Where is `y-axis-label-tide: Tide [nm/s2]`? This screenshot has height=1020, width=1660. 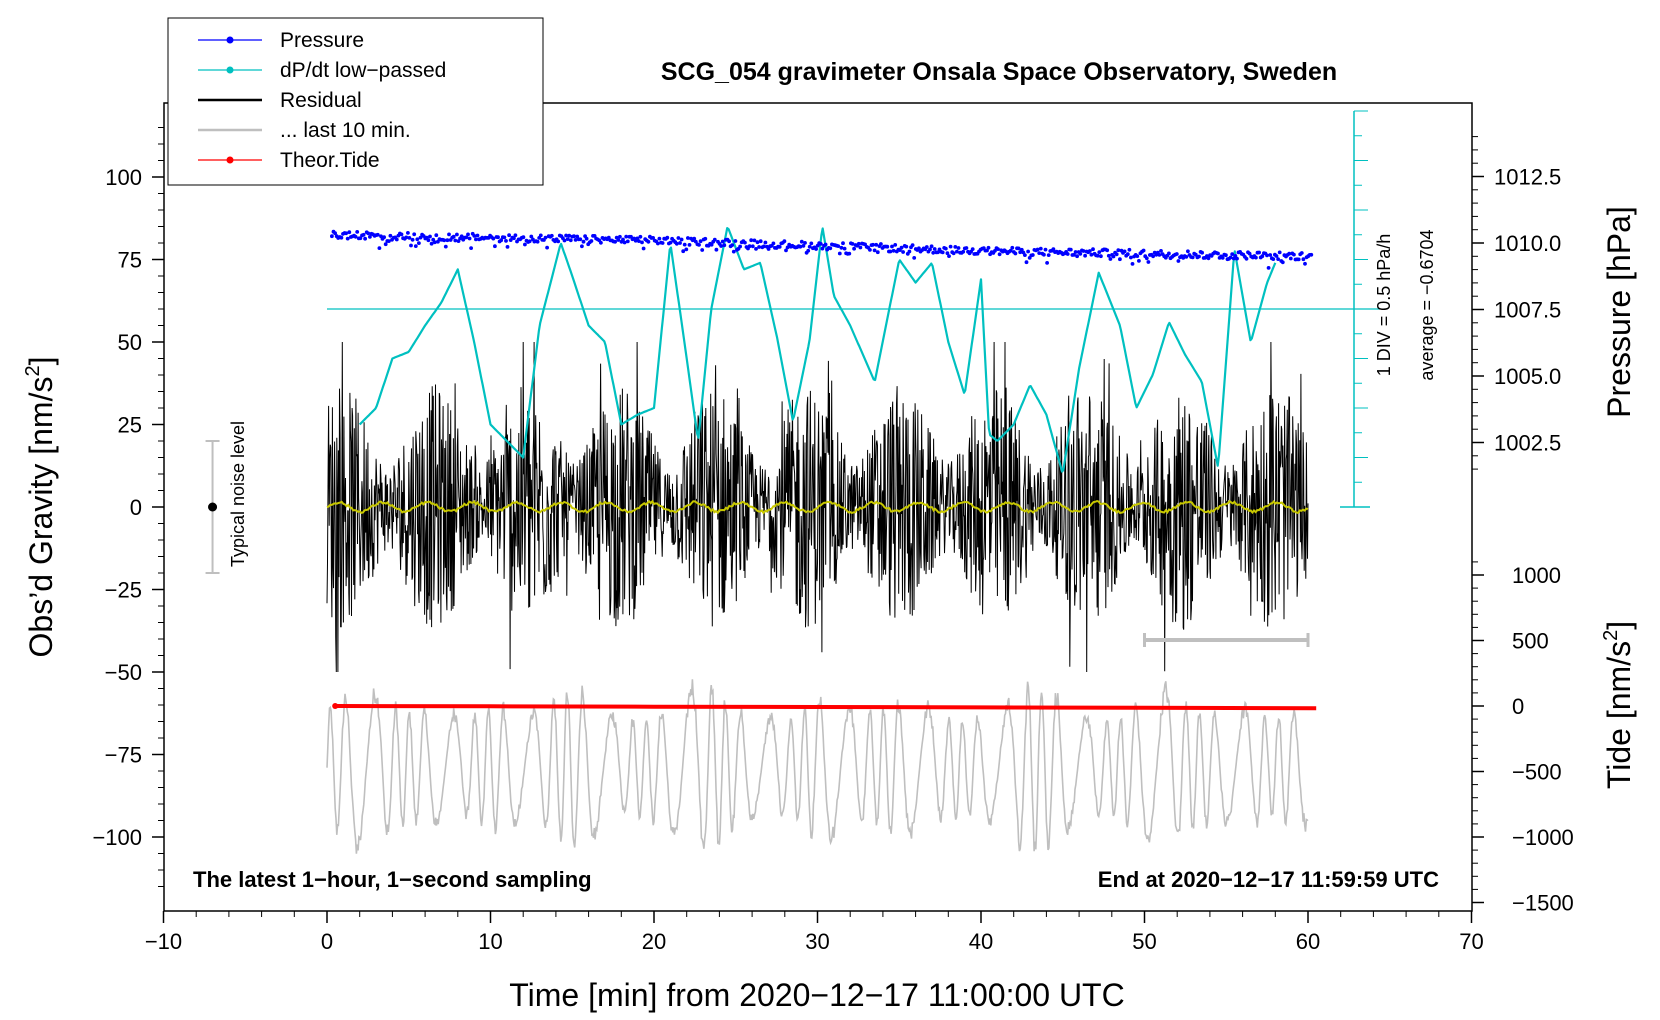 y-axis-label-tide: Tide [nm/s2] is located at coordinates (1618, 705).